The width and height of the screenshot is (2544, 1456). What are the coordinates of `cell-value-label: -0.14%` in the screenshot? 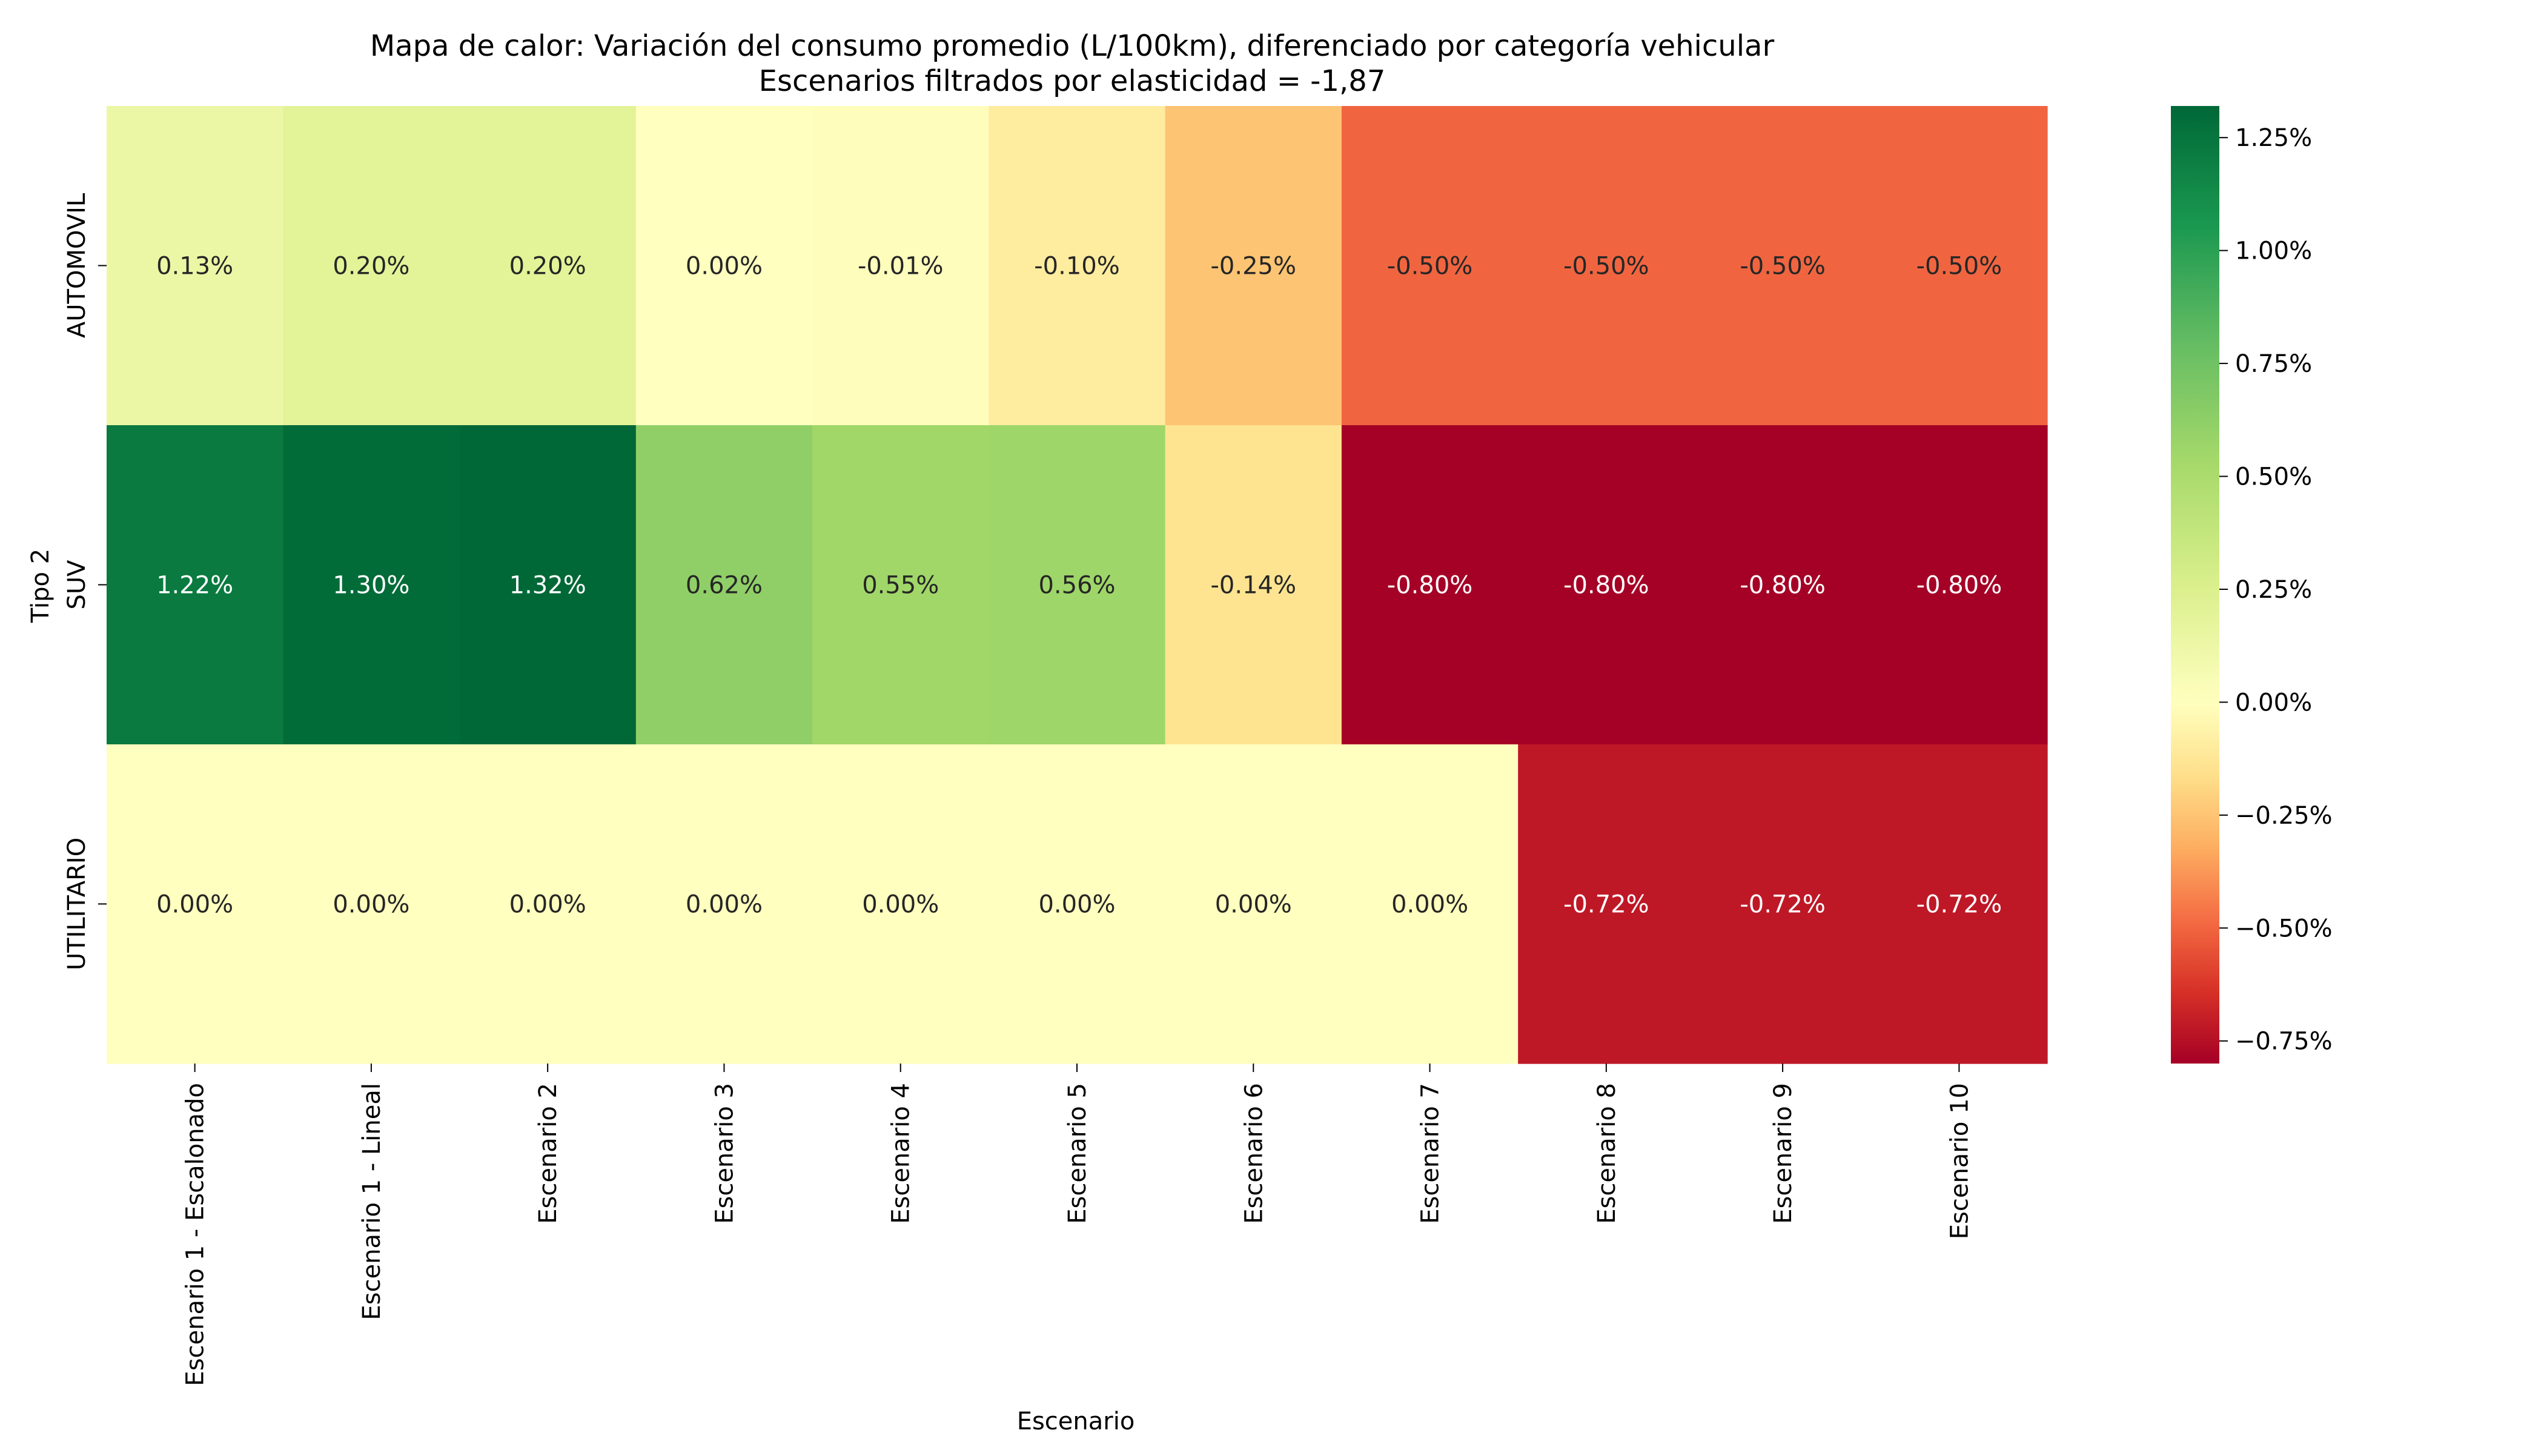 It's located at (1254, 586).